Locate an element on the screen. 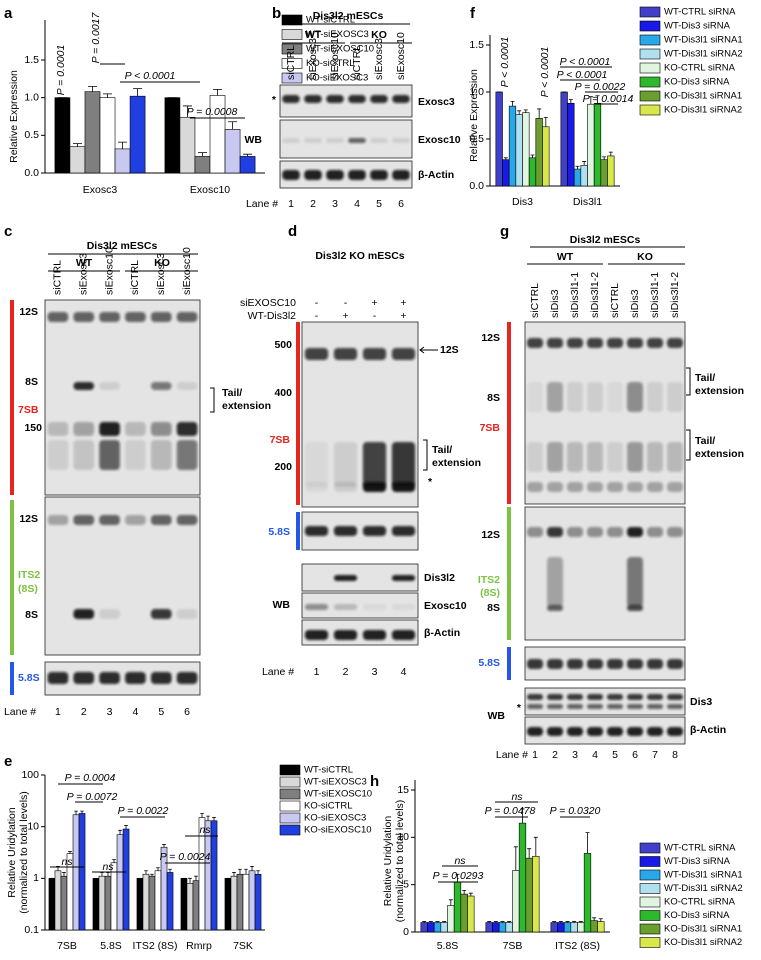  legend-label: KO-siEXOSC3 is located at coordinates (337, 78).